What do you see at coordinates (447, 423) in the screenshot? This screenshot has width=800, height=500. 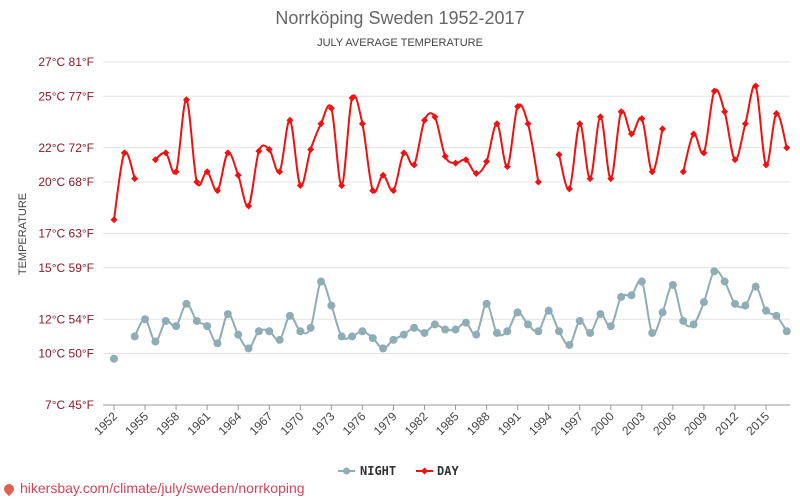 I see `x-tick-label: 1985` at bounding box center [447, 423].